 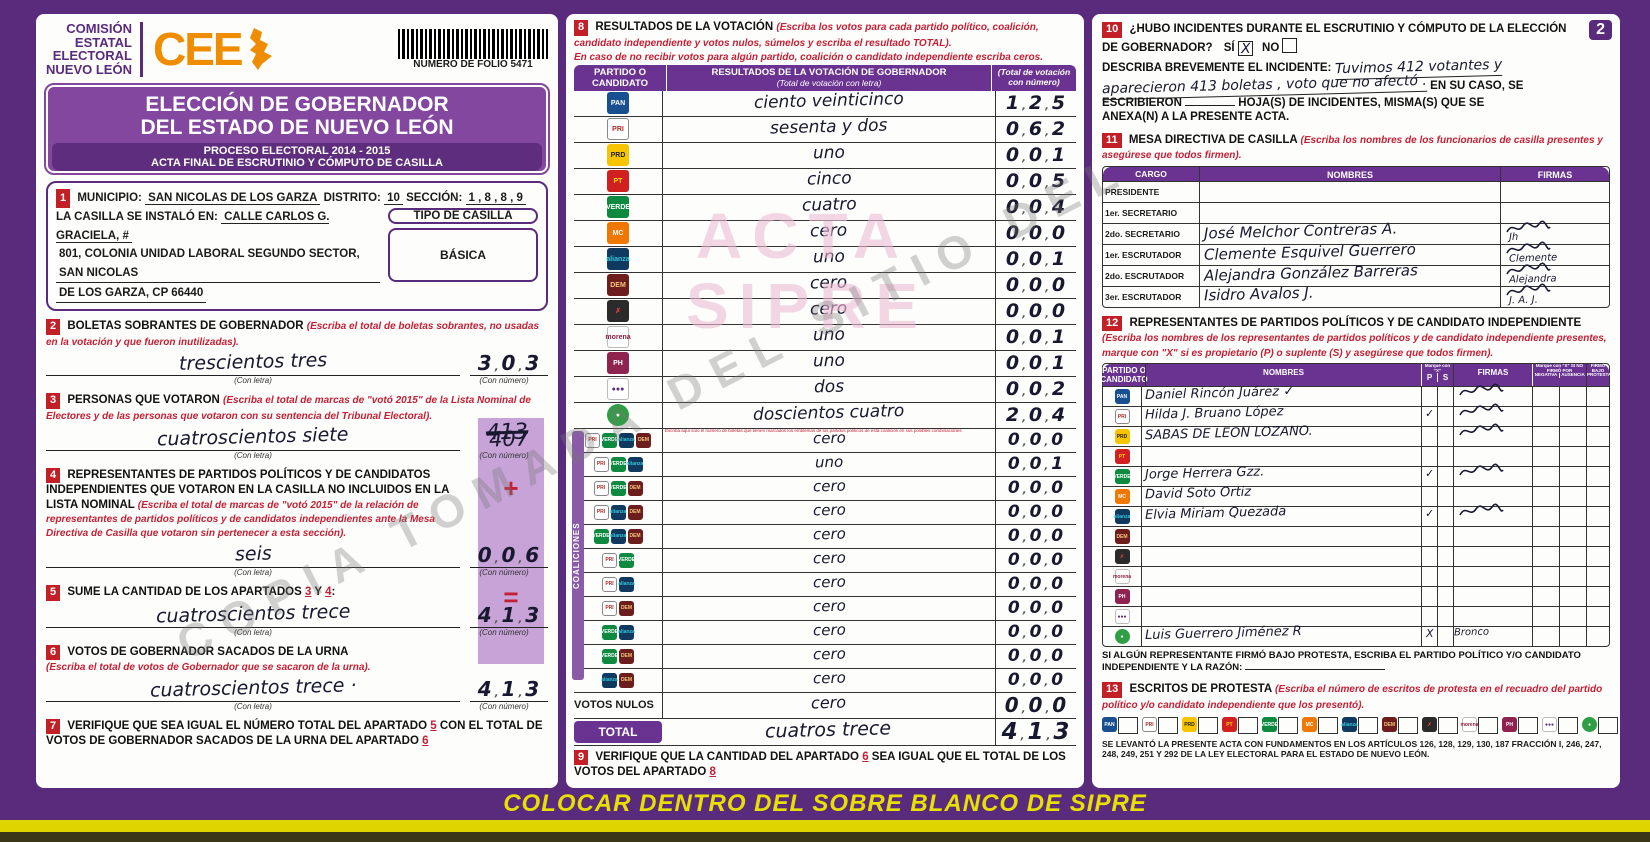 I want to click on apartado-ref: 6, so click(x=865, y=756).